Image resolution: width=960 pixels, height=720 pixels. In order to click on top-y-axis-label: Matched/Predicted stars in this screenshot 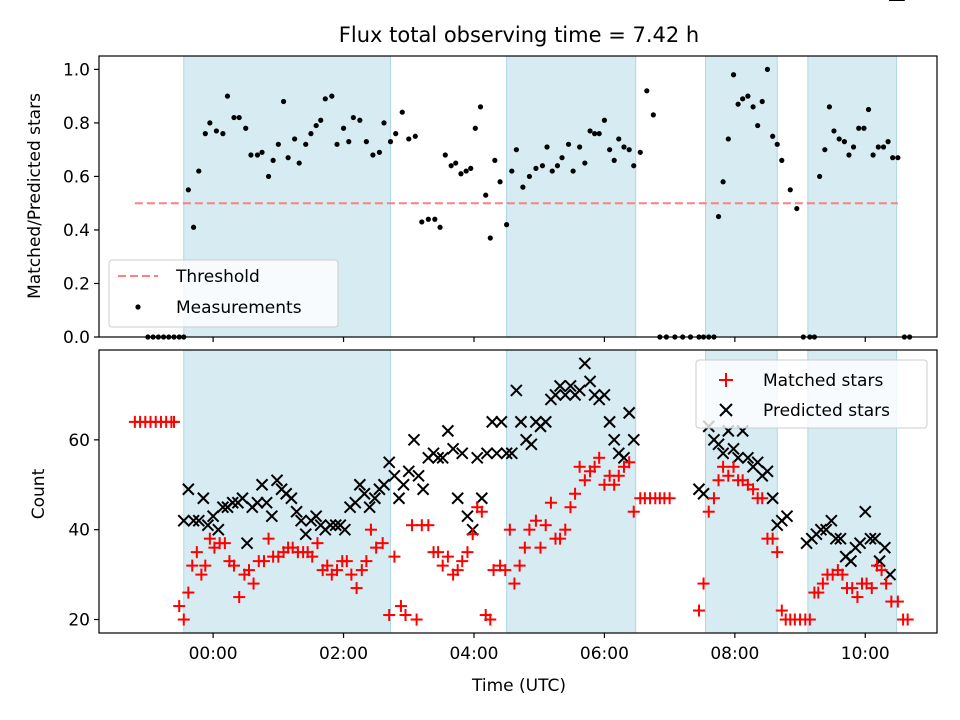, I will do `click(35, 196)`.